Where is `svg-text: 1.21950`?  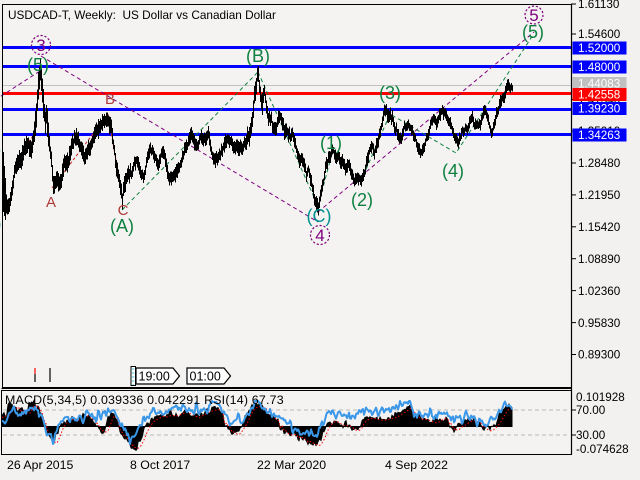
svg-text: 1.21950 is located at coordinates (599, 195).